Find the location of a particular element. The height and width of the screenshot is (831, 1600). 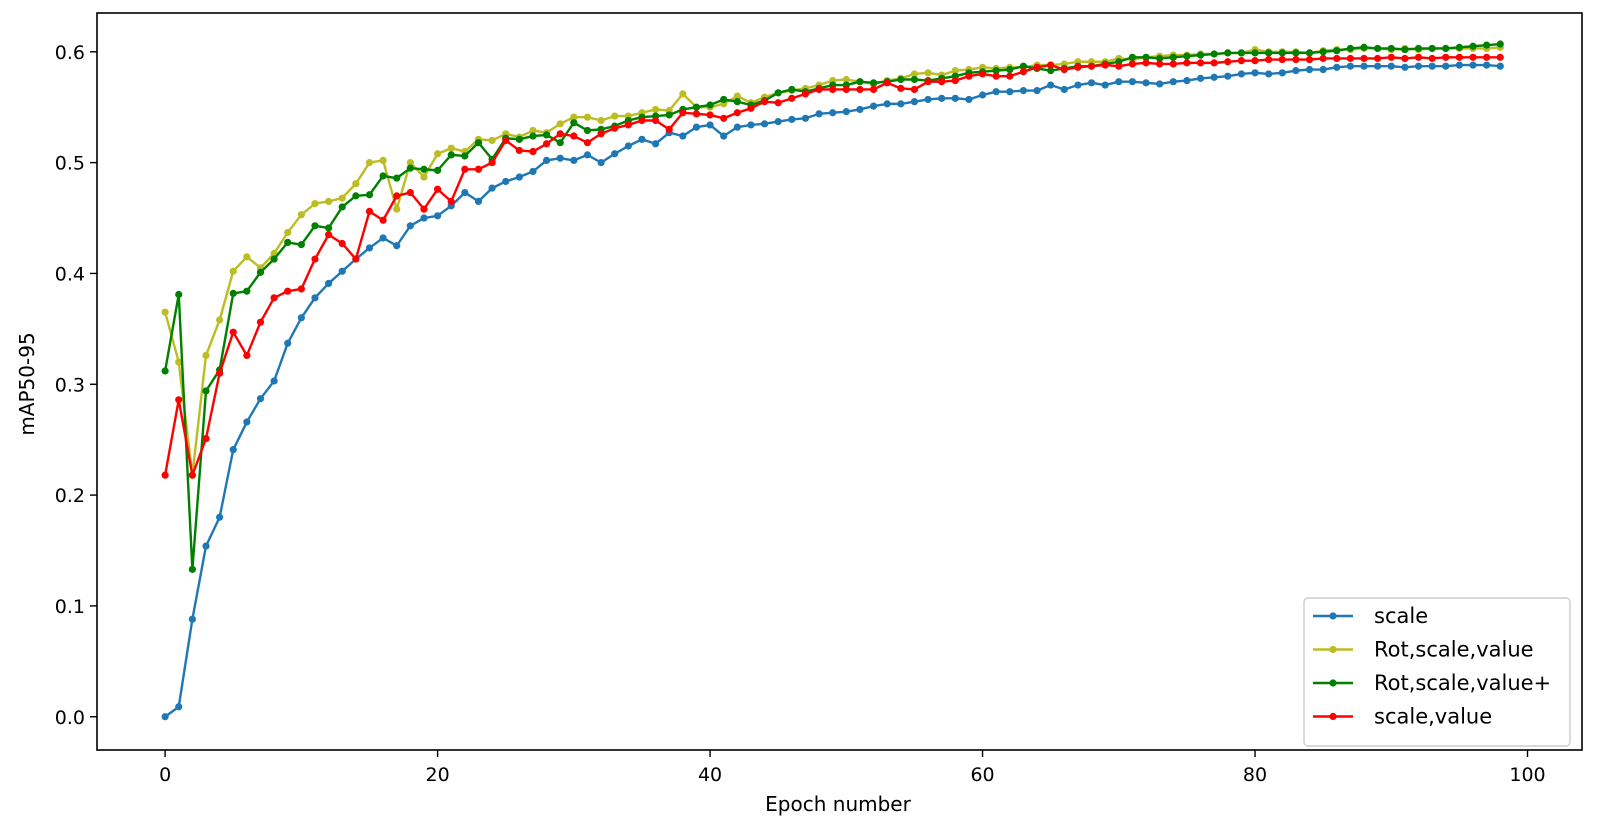

y-axis-ticks: 0.0 0.1 0.2 0.3 0.4 0.5 0.6 is located at coordinates (76, 385).